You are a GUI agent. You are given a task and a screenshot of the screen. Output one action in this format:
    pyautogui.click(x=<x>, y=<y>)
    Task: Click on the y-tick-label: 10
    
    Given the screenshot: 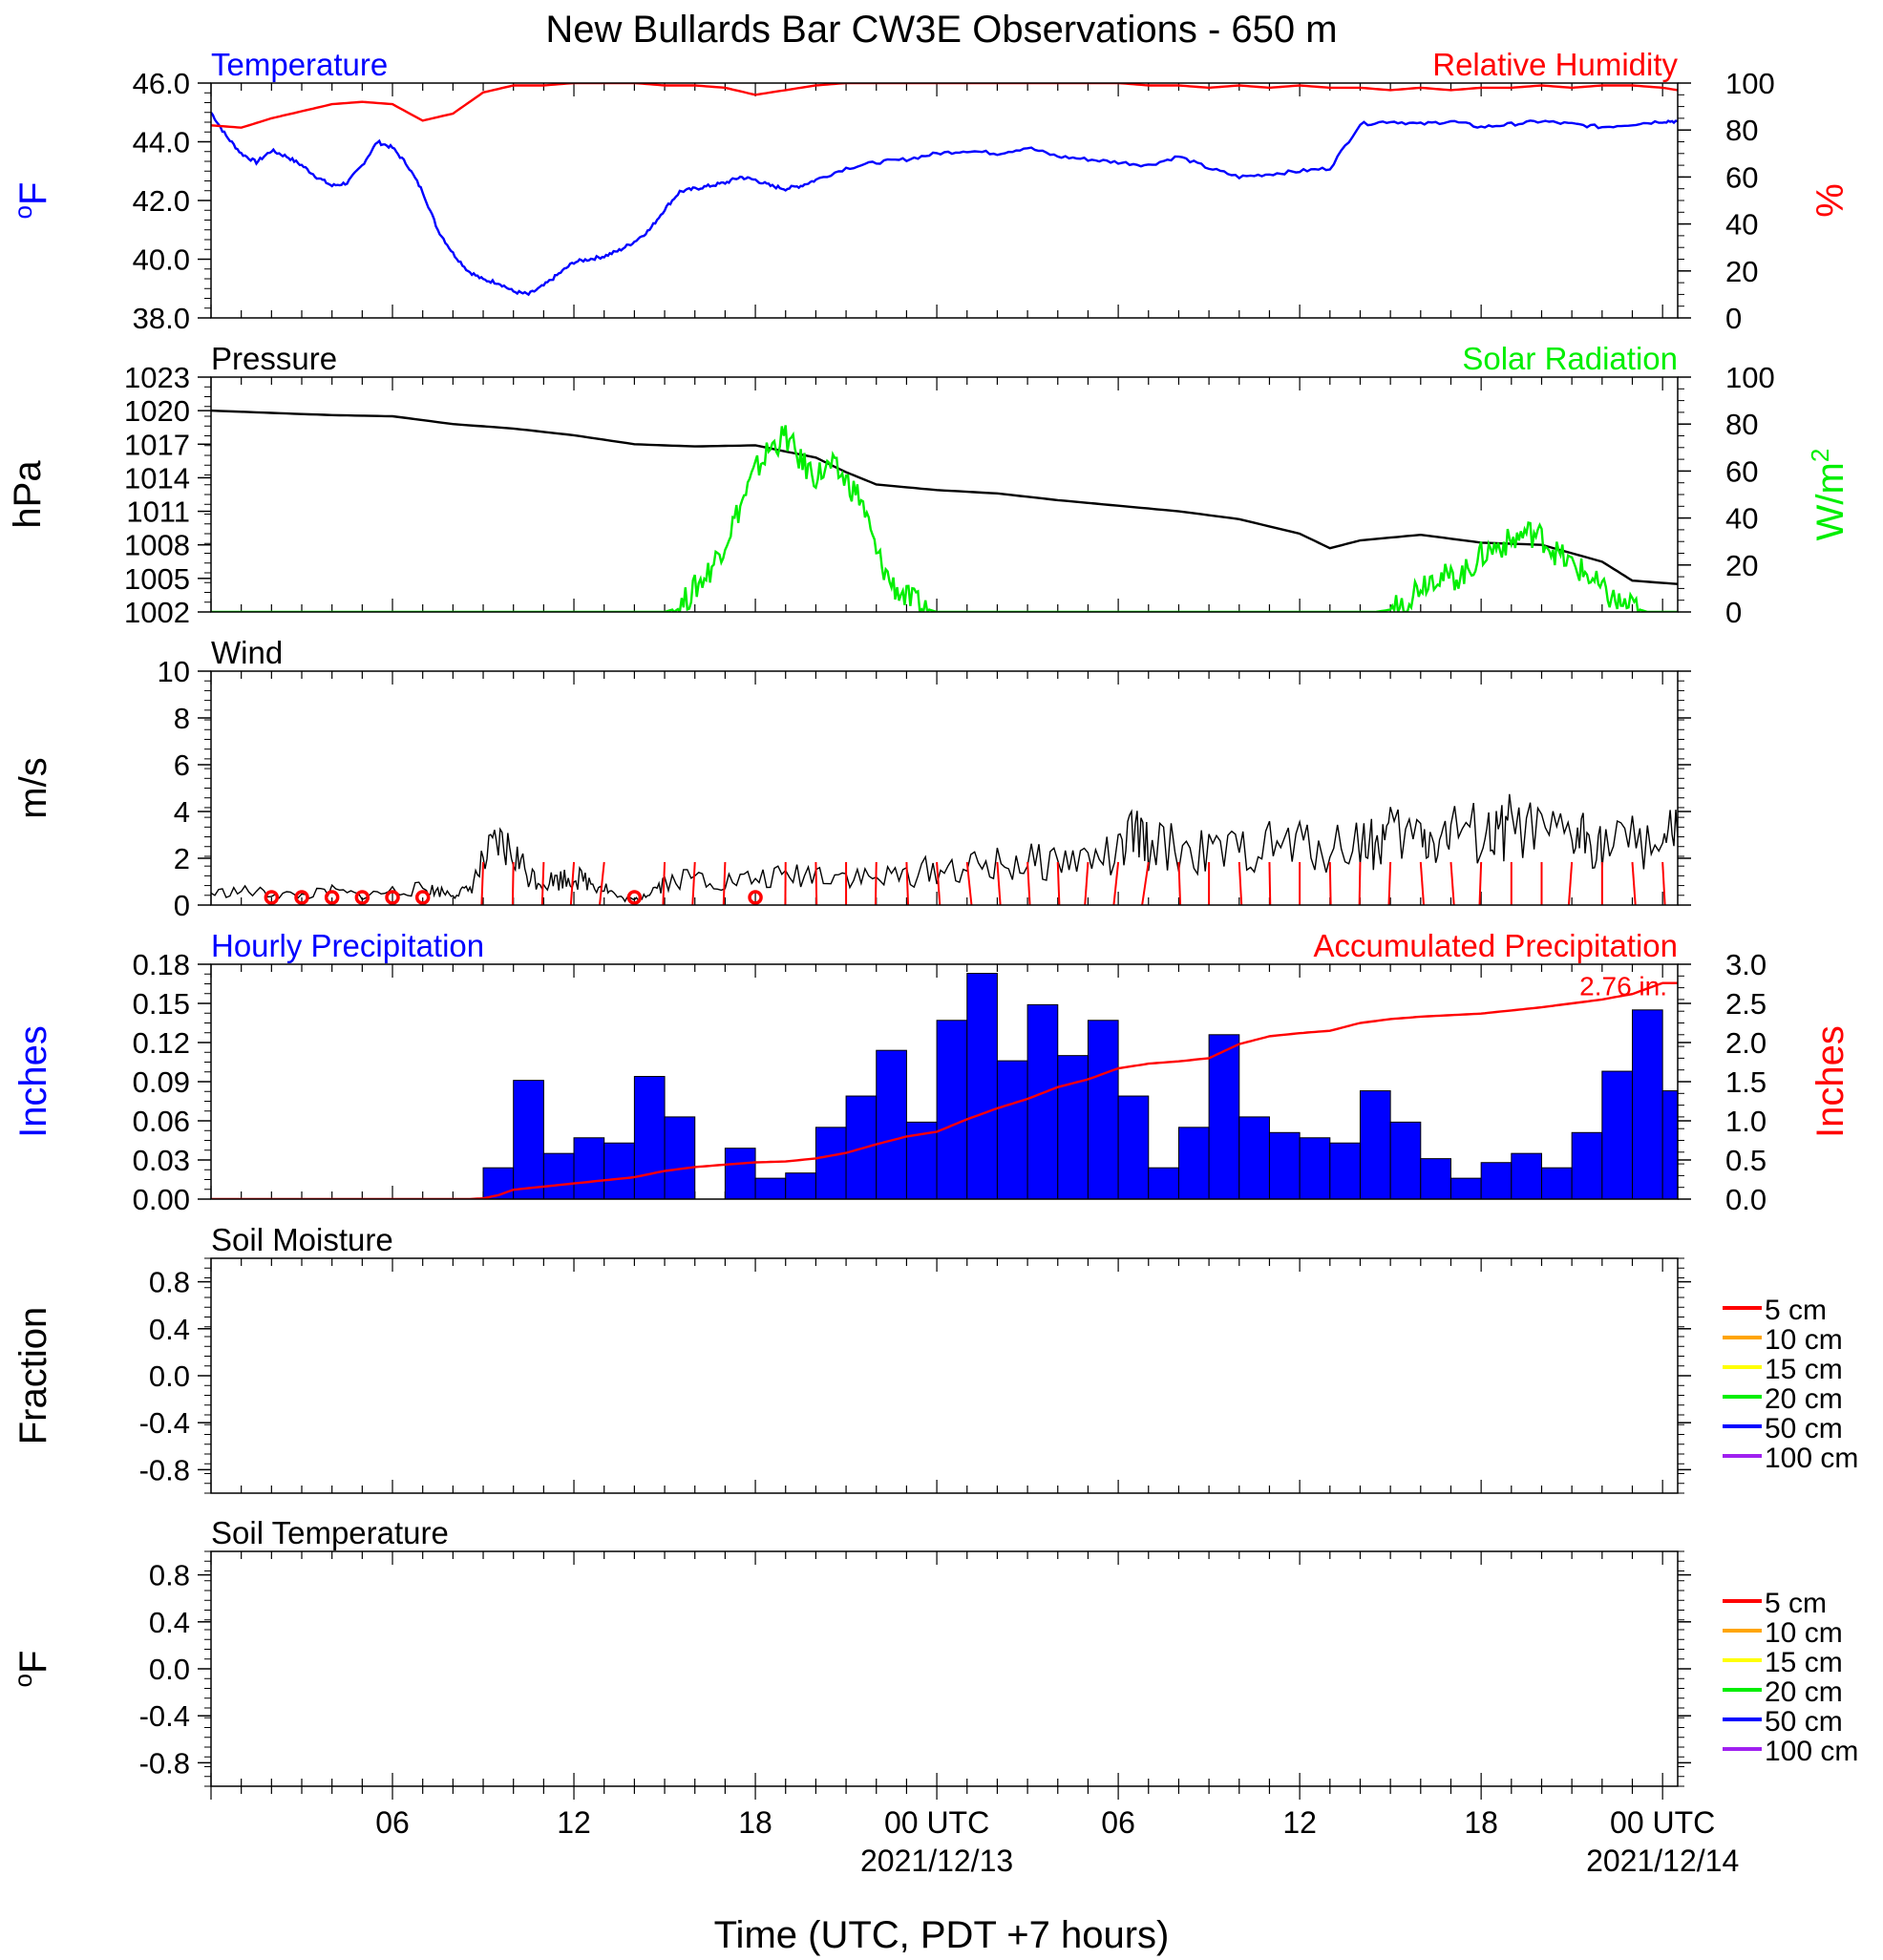 What is the action you would take?
    pyautogui.click(x=174, y=671)
    